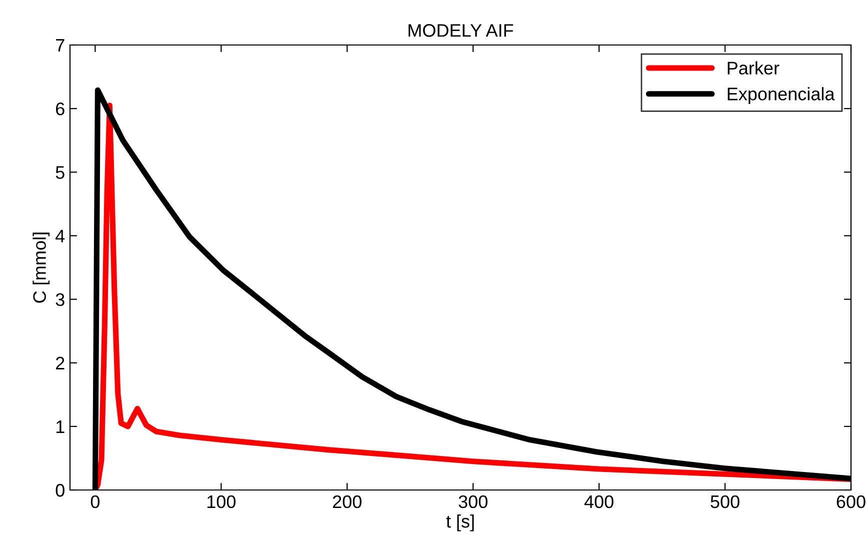 The image size is (866, 543). What do you see at coordinates (60, 299) in the screenshot?
I see `y-tick-label: 3` at bounding box center [60, 299].